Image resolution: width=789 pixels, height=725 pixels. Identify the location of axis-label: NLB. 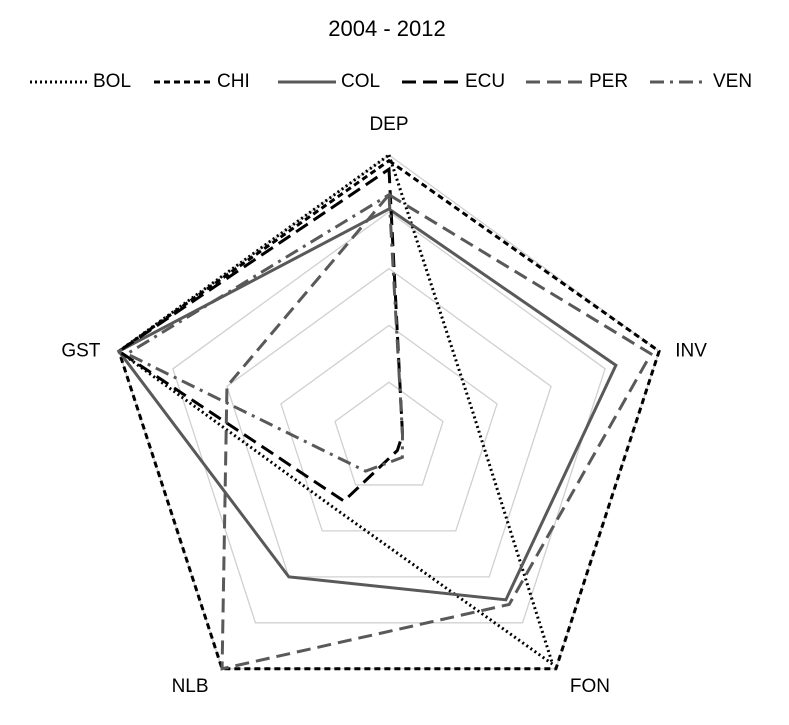
(190, 686).